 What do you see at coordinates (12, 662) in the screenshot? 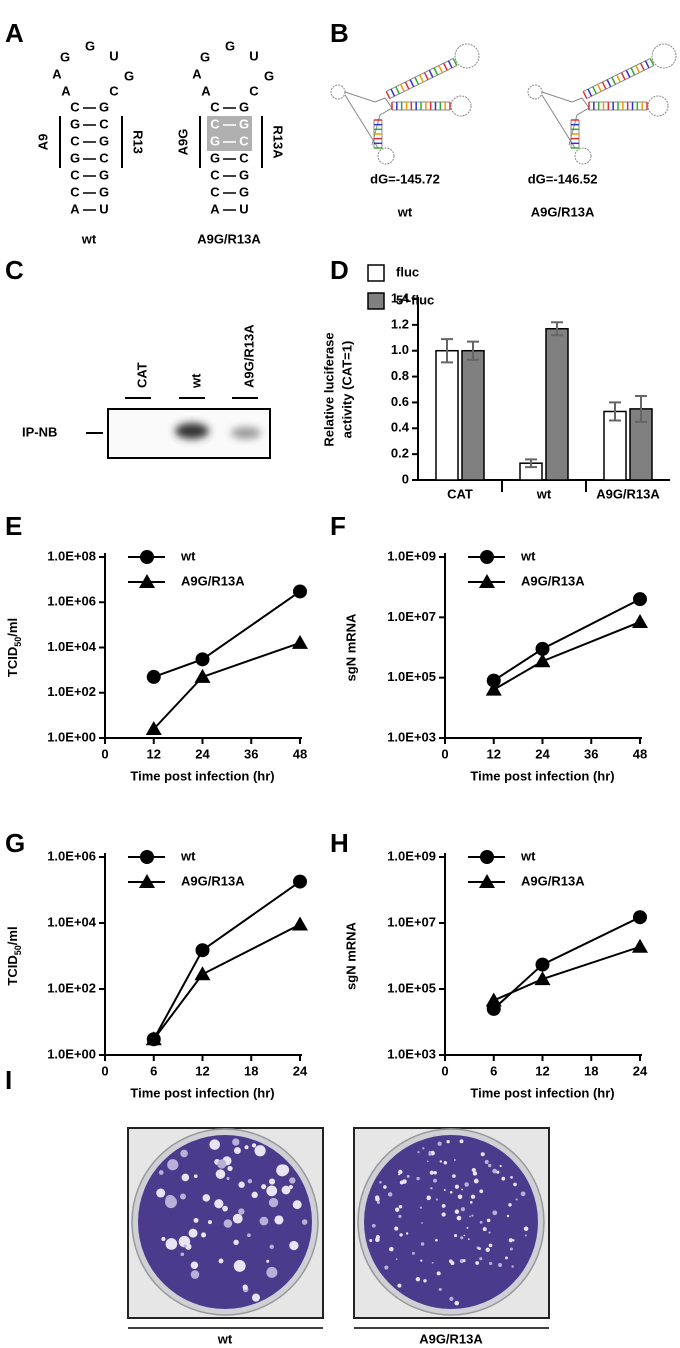
I see `y-axis-label-part: TCID` at bounding box center [12, 662].